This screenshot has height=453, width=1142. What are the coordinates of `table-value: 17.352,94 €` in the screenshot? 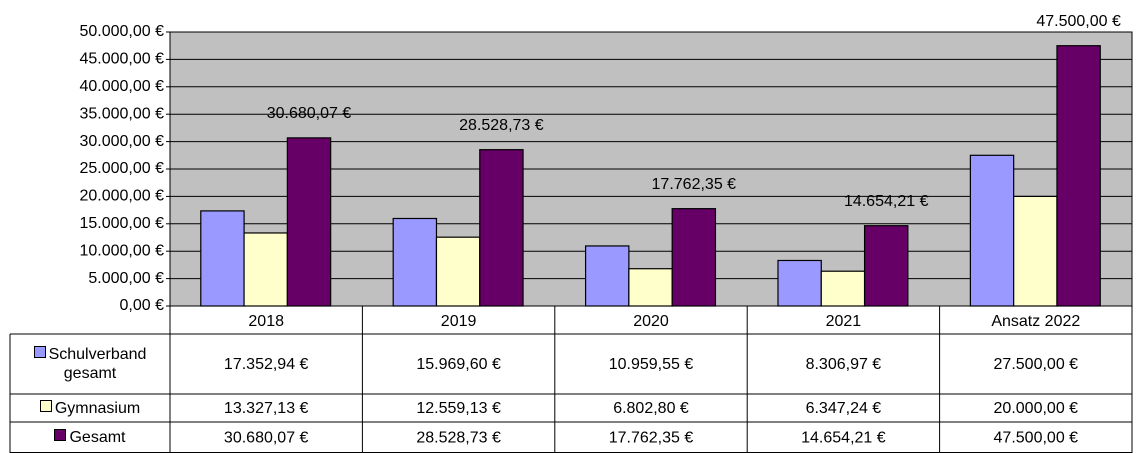 It's located at (266, 364).